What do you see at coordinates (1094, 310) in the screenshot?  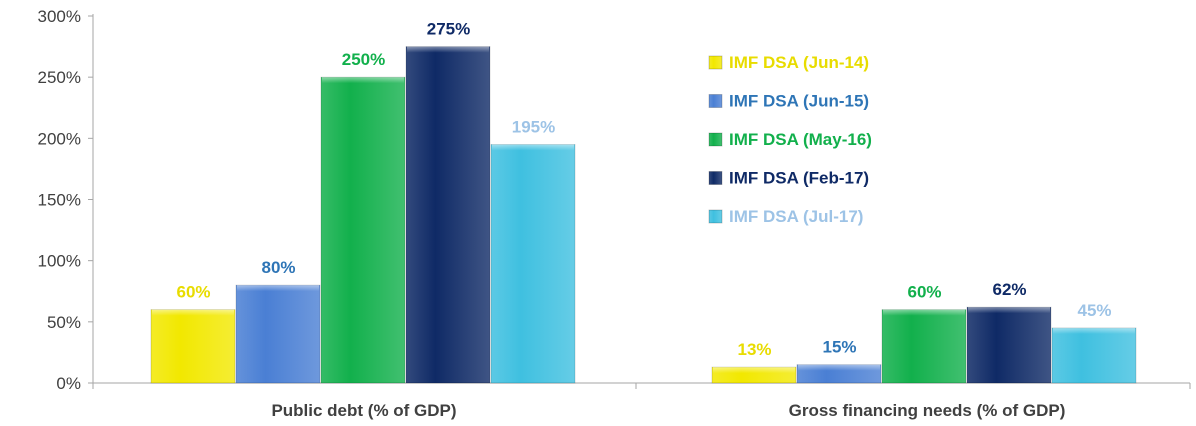 I see `data-label: 45%` at bounding box center [1094, 310].